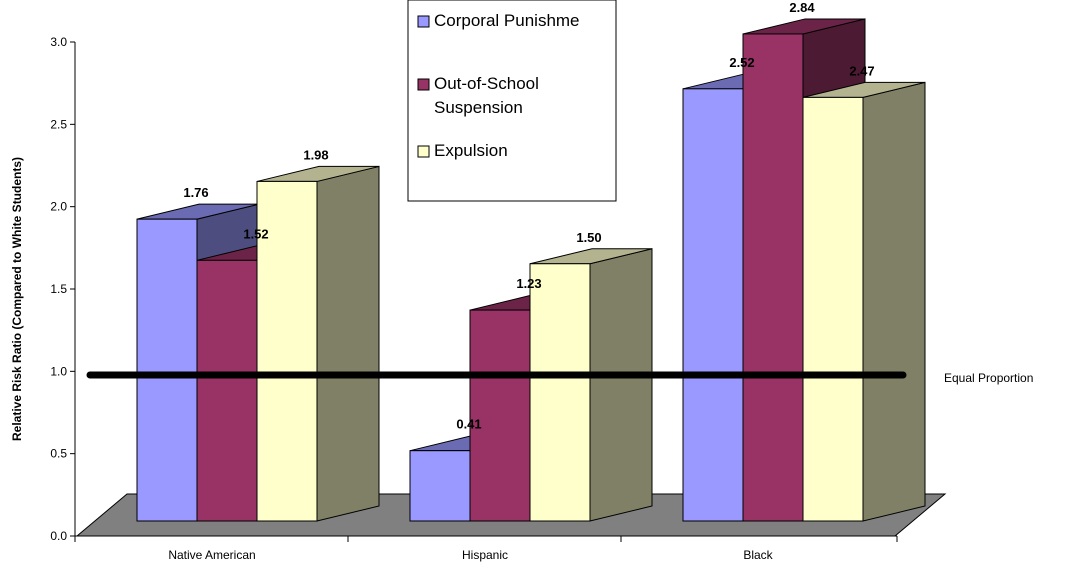  Describe the element at coordinates (58, 536) in the screenshot. I see `y-tick-label: 0.0` at that location.